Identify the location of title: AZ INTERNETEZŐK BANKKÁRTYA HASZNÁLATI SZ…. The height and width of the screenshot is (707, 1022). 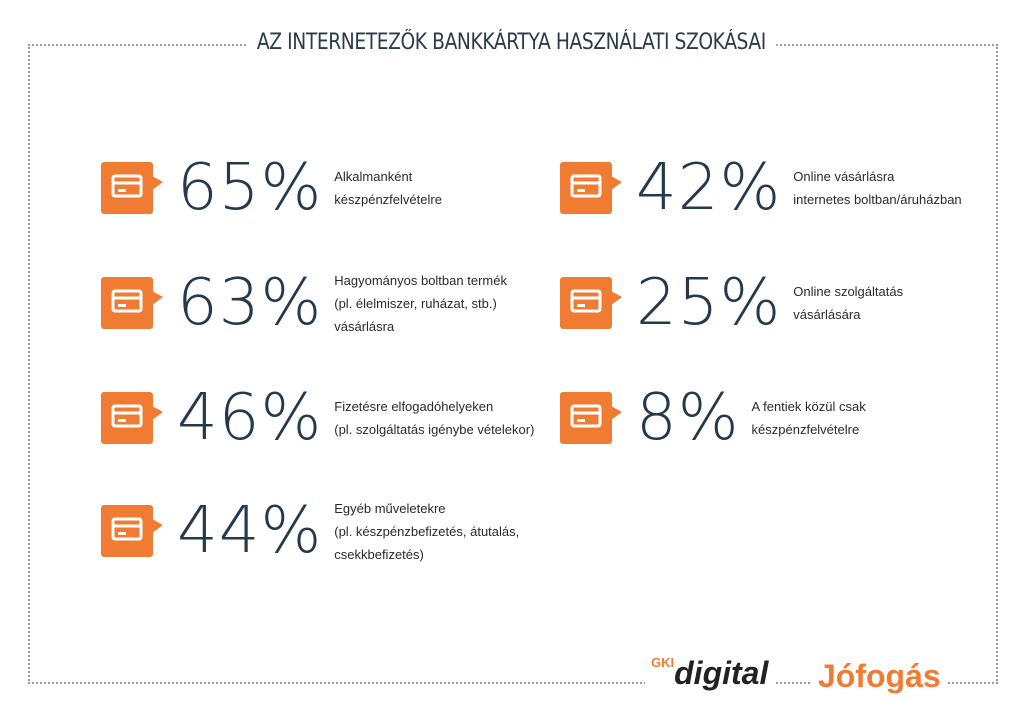
(511, 42).